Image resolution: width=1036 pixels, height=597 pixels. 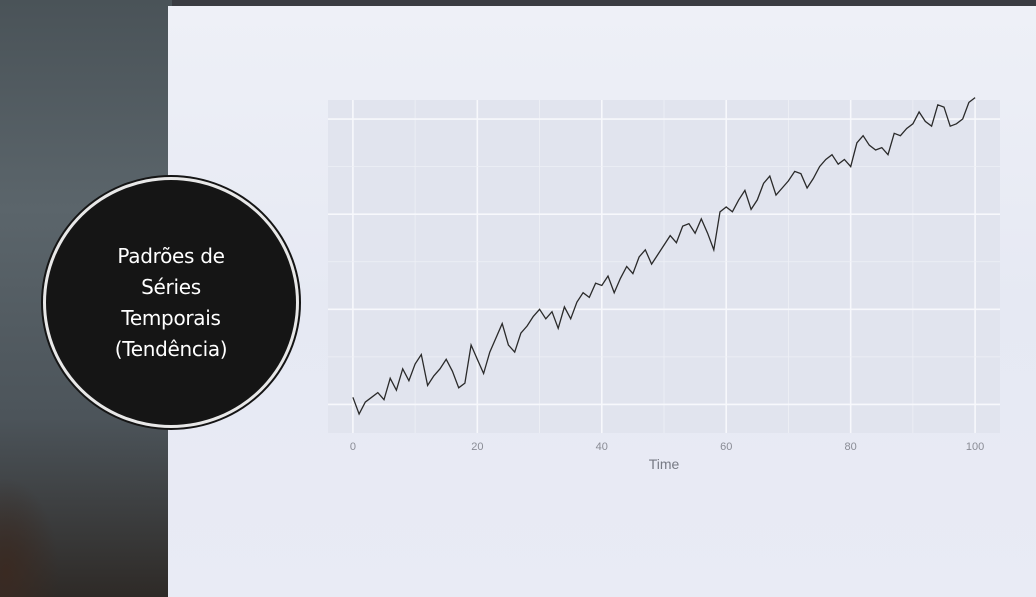 What do you see at coordinates (171, 302) in the screenshot?
I see `slide-title-circle: Padrões de Séries Temporais (Tendência)` at bounding box center [171, 302].